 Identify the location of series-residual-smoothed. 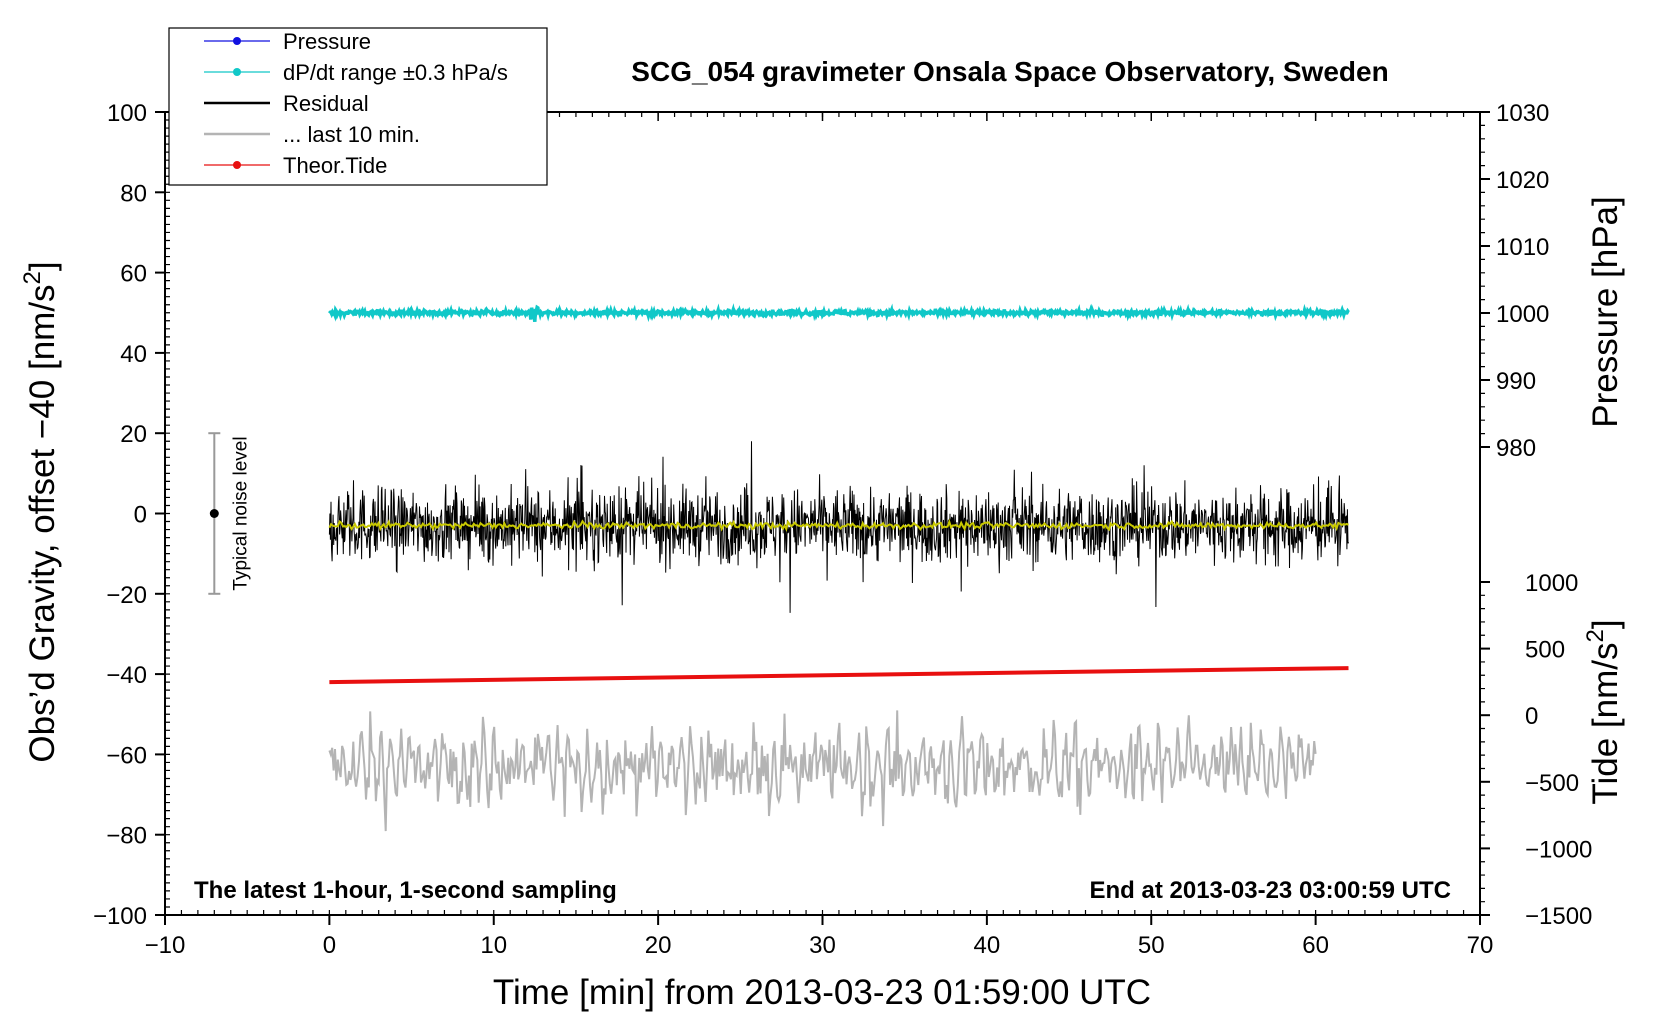
(838, 525).